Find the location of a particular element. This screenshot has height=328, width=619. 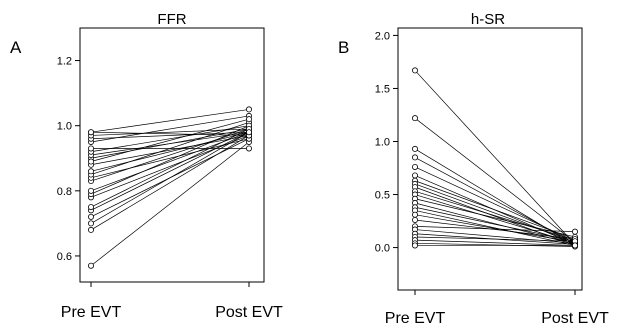

panel-a-title: FFR is located at coordinates (171, 19).